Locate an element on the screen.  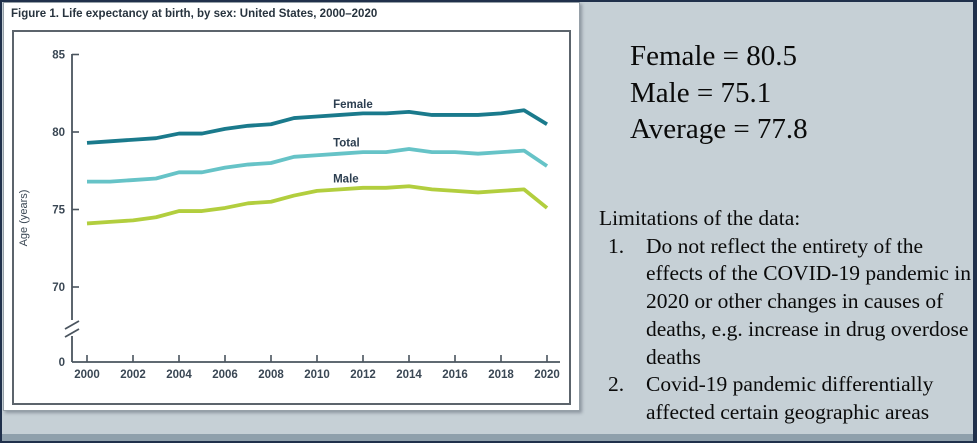
x-tick-label: 2010 is located at coordinates (317, 375).